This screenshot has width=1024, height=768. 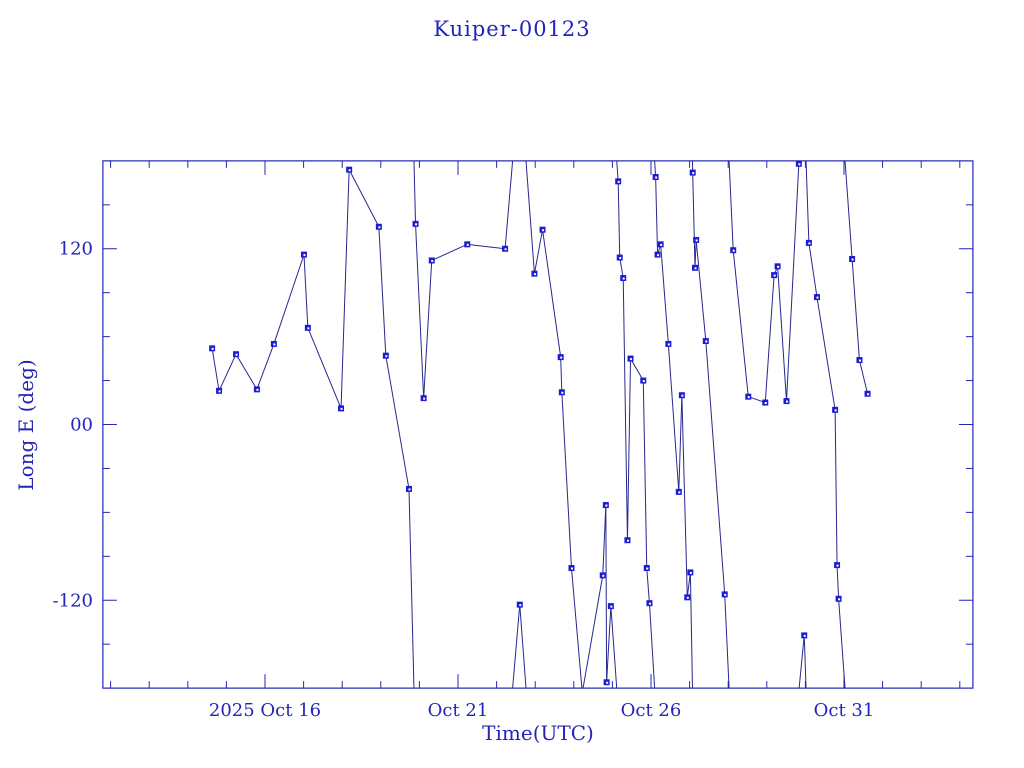 What do you see at coordinates (651, 710) in the screenshot?
I see `x-tick-label: Oct 26` at bounding box center [651, 710].